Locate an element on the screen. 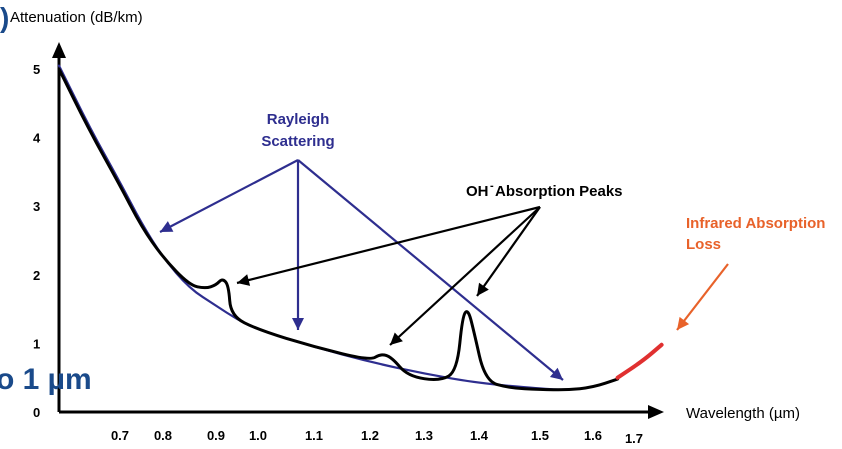 The width and height of the screenshot is (842, 449). x-tick-label: 1.4 is located at coordinates (479, 435).